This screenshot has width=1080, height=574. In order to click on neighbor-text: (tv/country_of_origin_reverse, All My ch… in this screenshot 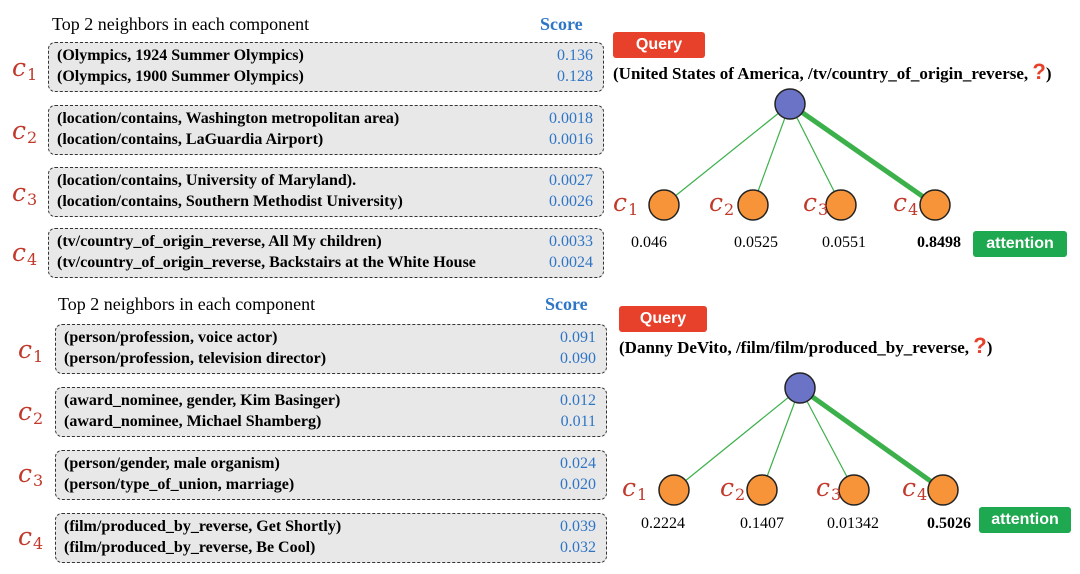, I will do `click(219, 241)`.